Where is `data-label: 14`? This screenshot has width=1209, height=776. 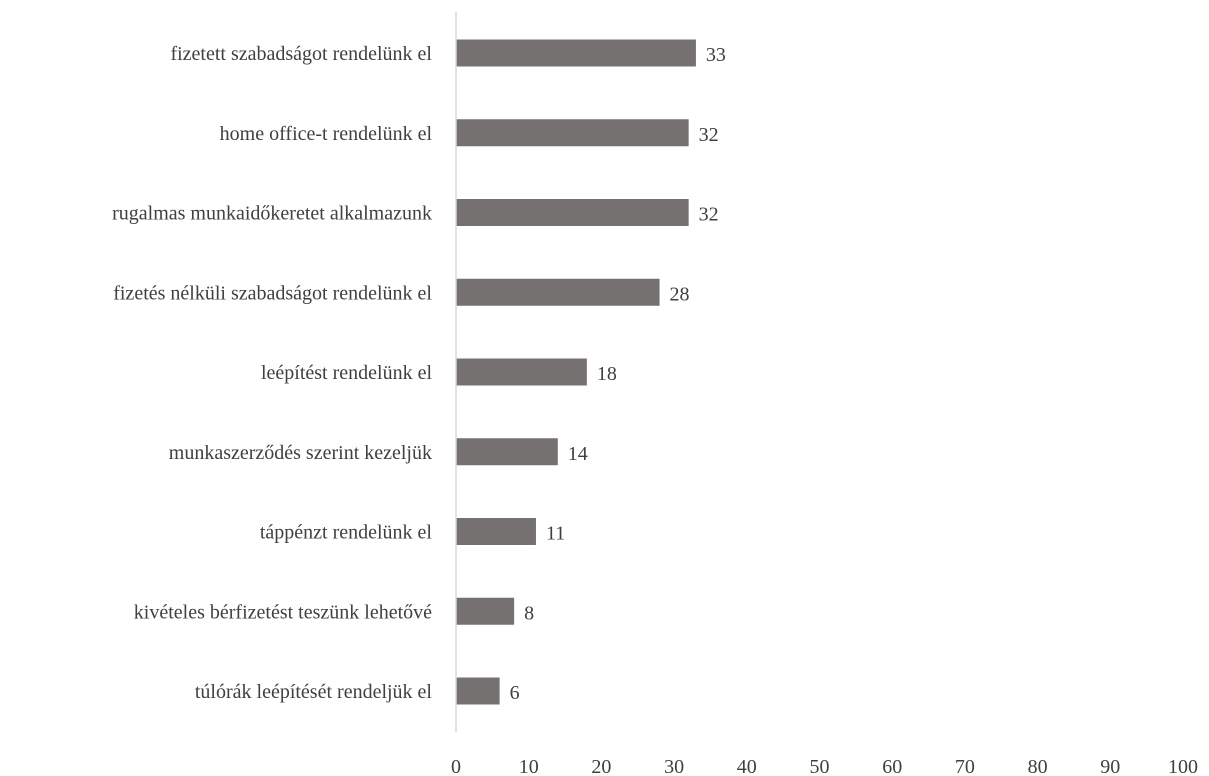 data-label: 14 is located at coordinates (578, 454).